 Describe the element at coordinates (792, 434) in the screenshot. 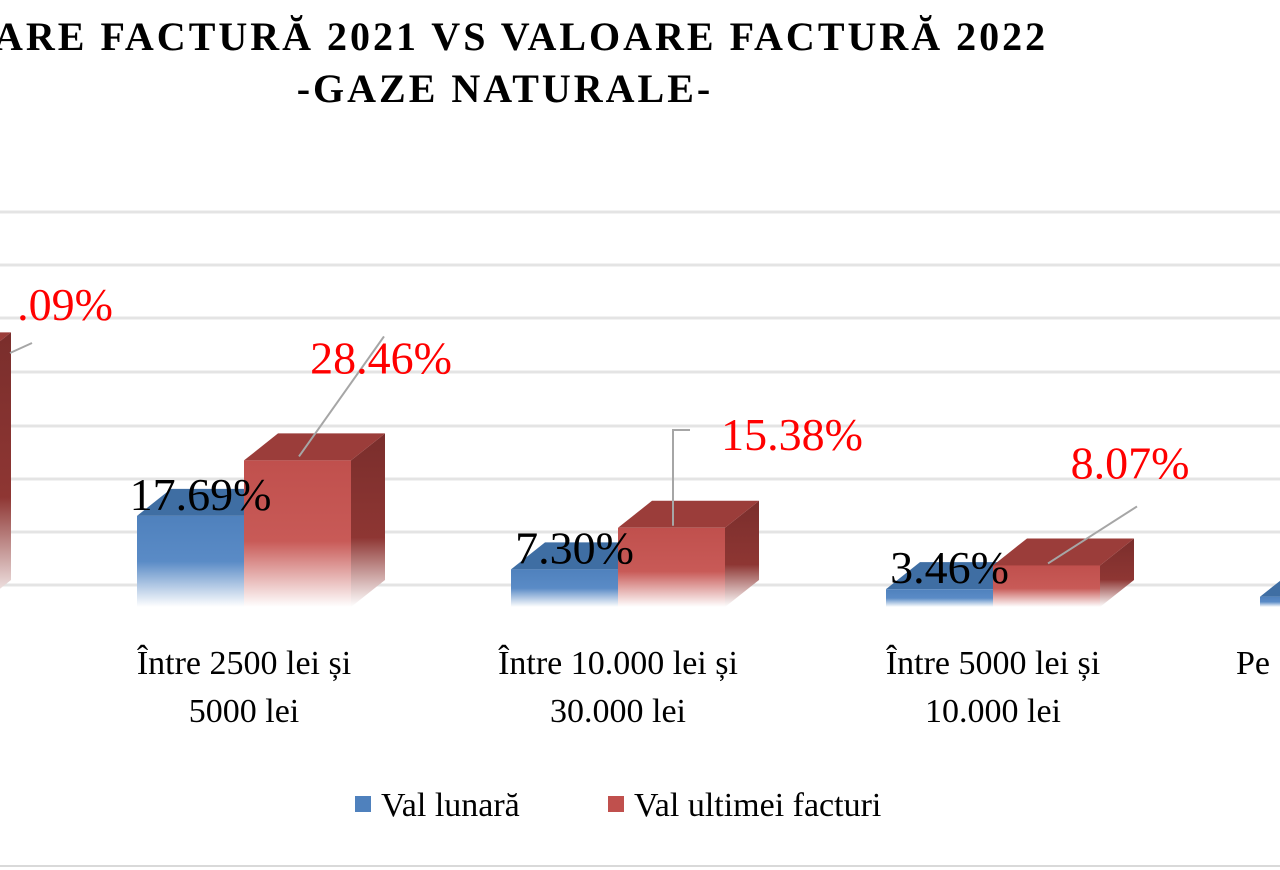

I see `value-label-series2-2: 15.38%` at that location.